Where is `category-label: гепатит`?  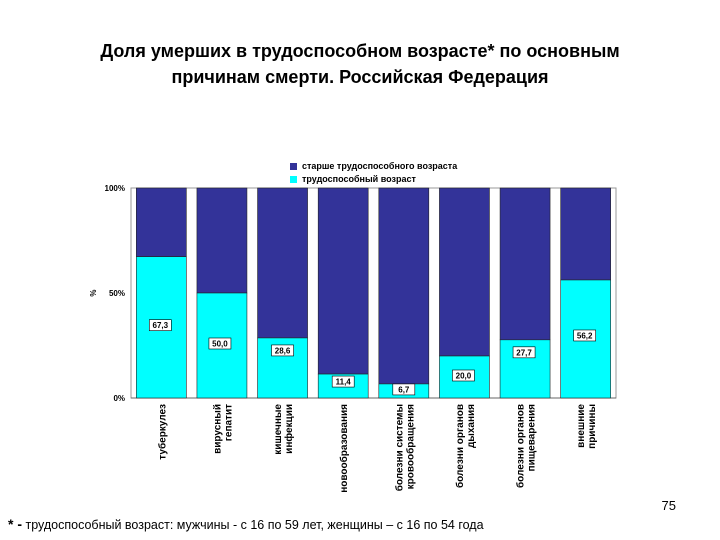
category-label: гепатит is located at coordinates (228, 422).